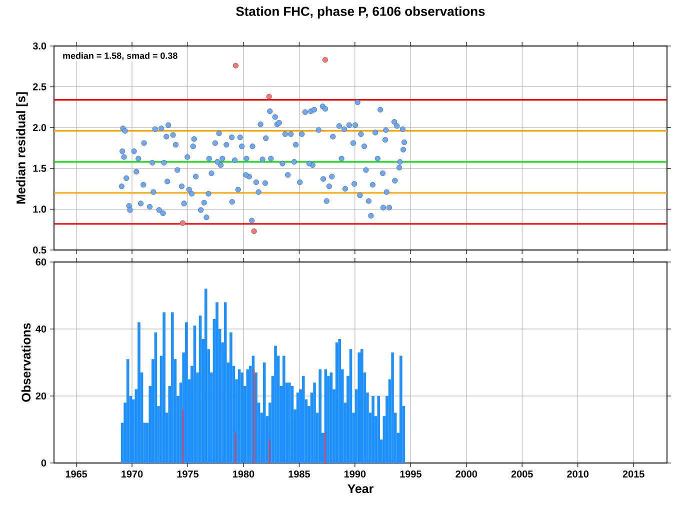 This screenshot has width=673, height=511. What do you see at coordinates (39, 168) in the screenshot?
I see `y-tick-label: 1.5` at bounding box center [39, 168].